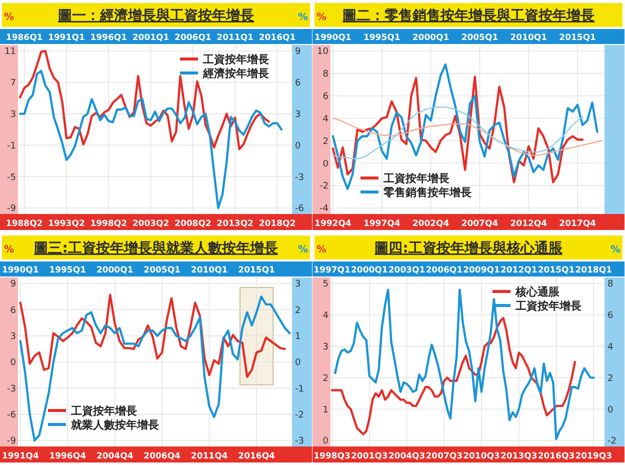  I want to click on chart-title: 圖一：經濟增長與工資按年增長, so click(156, 15).